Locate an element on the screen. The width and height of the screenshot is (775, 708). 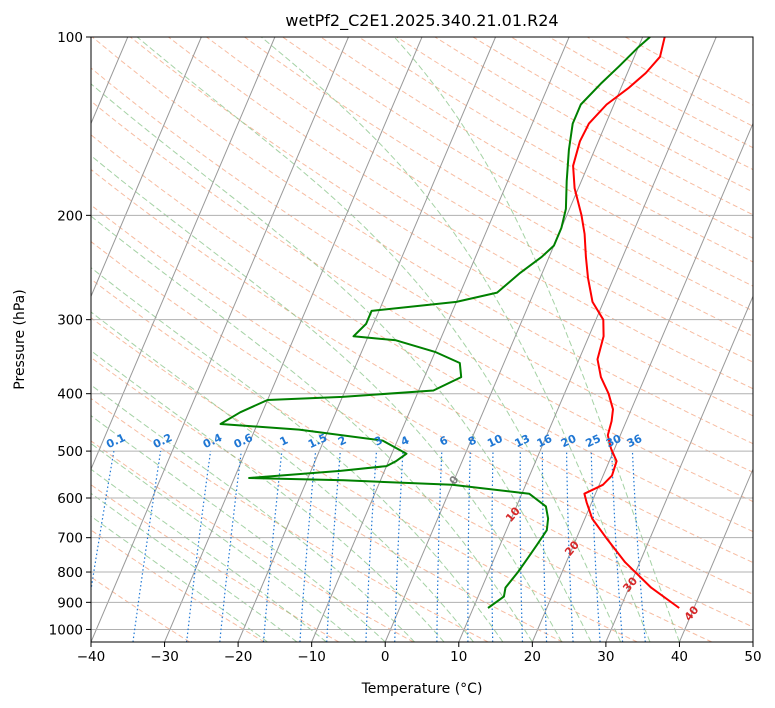
y-tick-label: 100 is located at coordinates (70, 38).